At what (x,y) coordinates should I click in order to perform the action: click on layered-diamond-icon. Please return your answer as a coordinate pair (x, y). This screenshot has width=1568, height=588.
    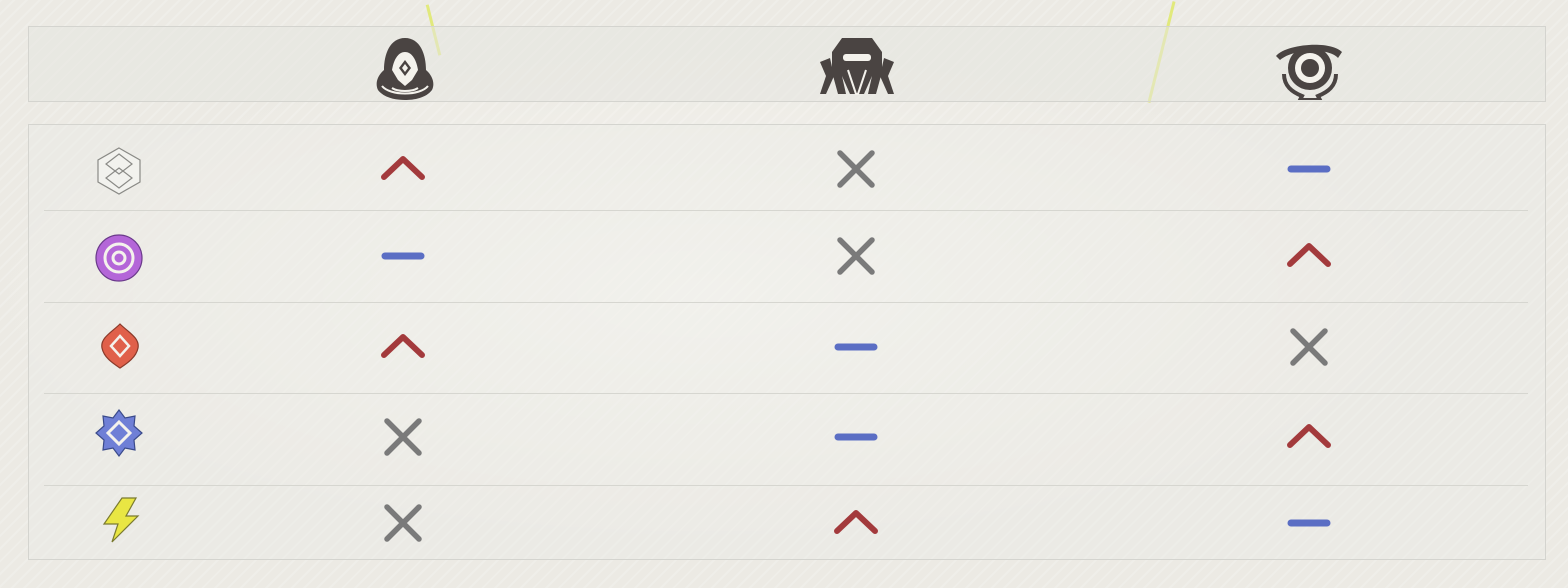
    Looking at the image, I should click on (119, 171).